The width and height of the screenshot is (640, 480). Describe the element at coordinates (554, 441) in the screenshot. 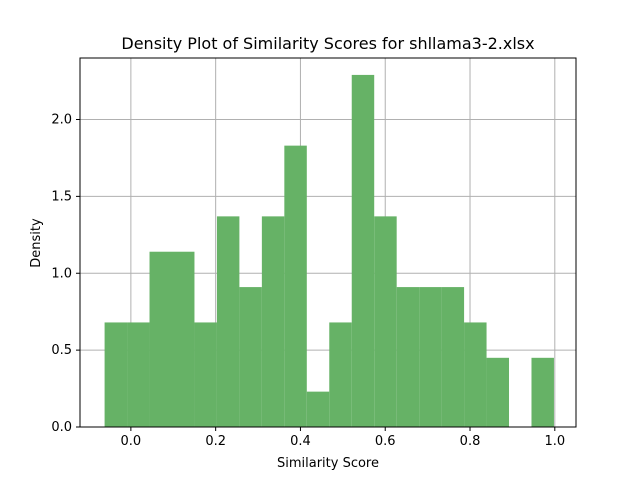

I see `x-tick-label: 1.0` at that location.